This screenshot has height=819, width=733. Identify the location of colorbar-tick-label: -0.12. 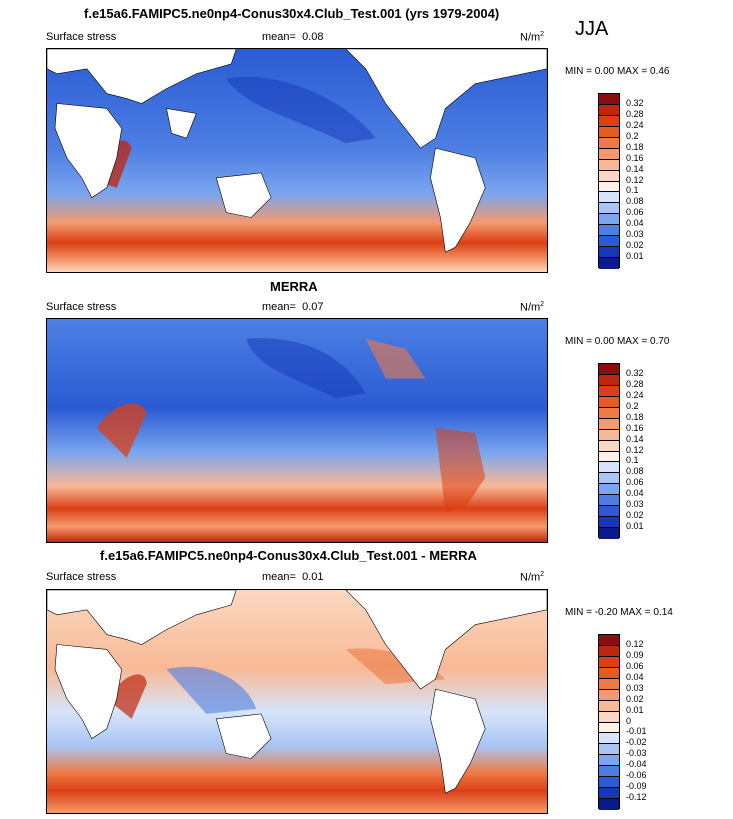
(636, 797).